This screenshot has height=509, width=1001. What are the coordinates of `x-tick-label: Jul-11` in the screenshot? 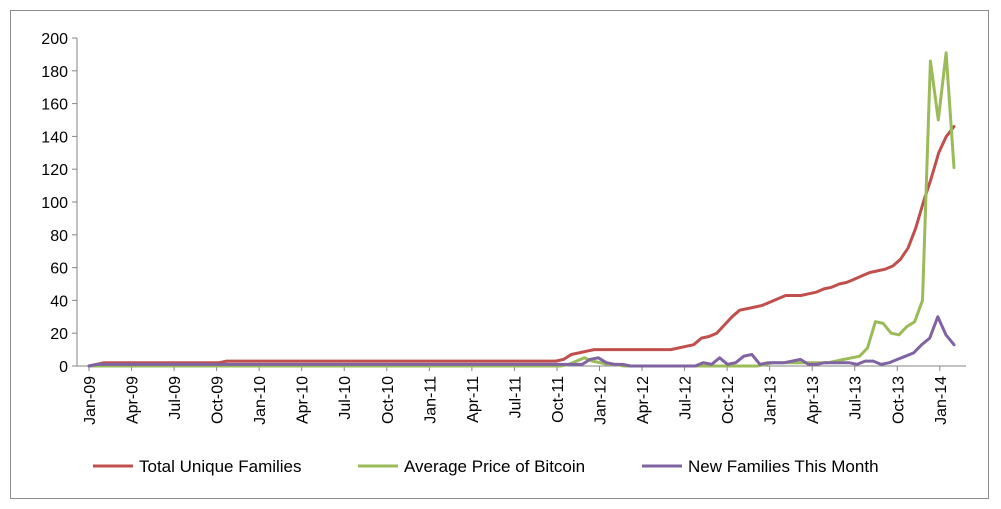 It's located at (515, 397).